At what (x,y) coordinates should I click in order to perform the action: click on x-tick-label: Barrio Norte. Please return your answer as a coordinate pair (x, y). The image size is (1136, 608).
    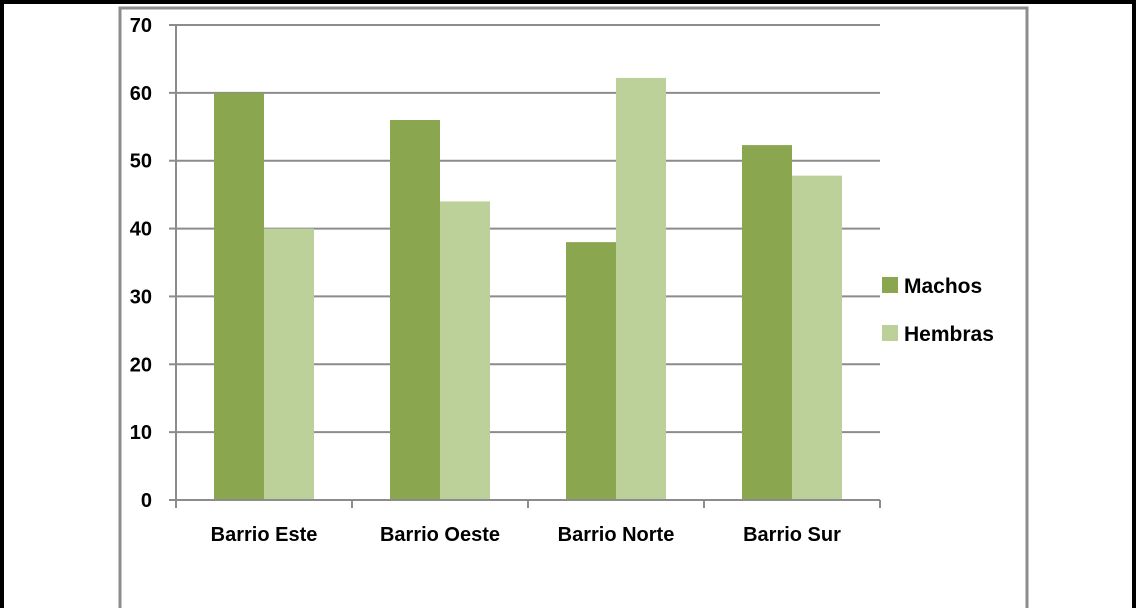
    Looking at the image, I should click on (616, 535).